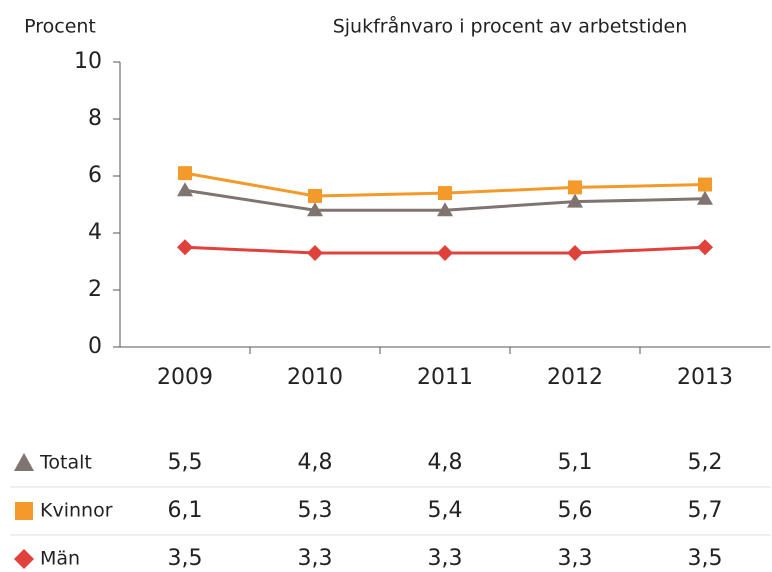  I want to click on x-tick-label: 2011, so click(445, 377).